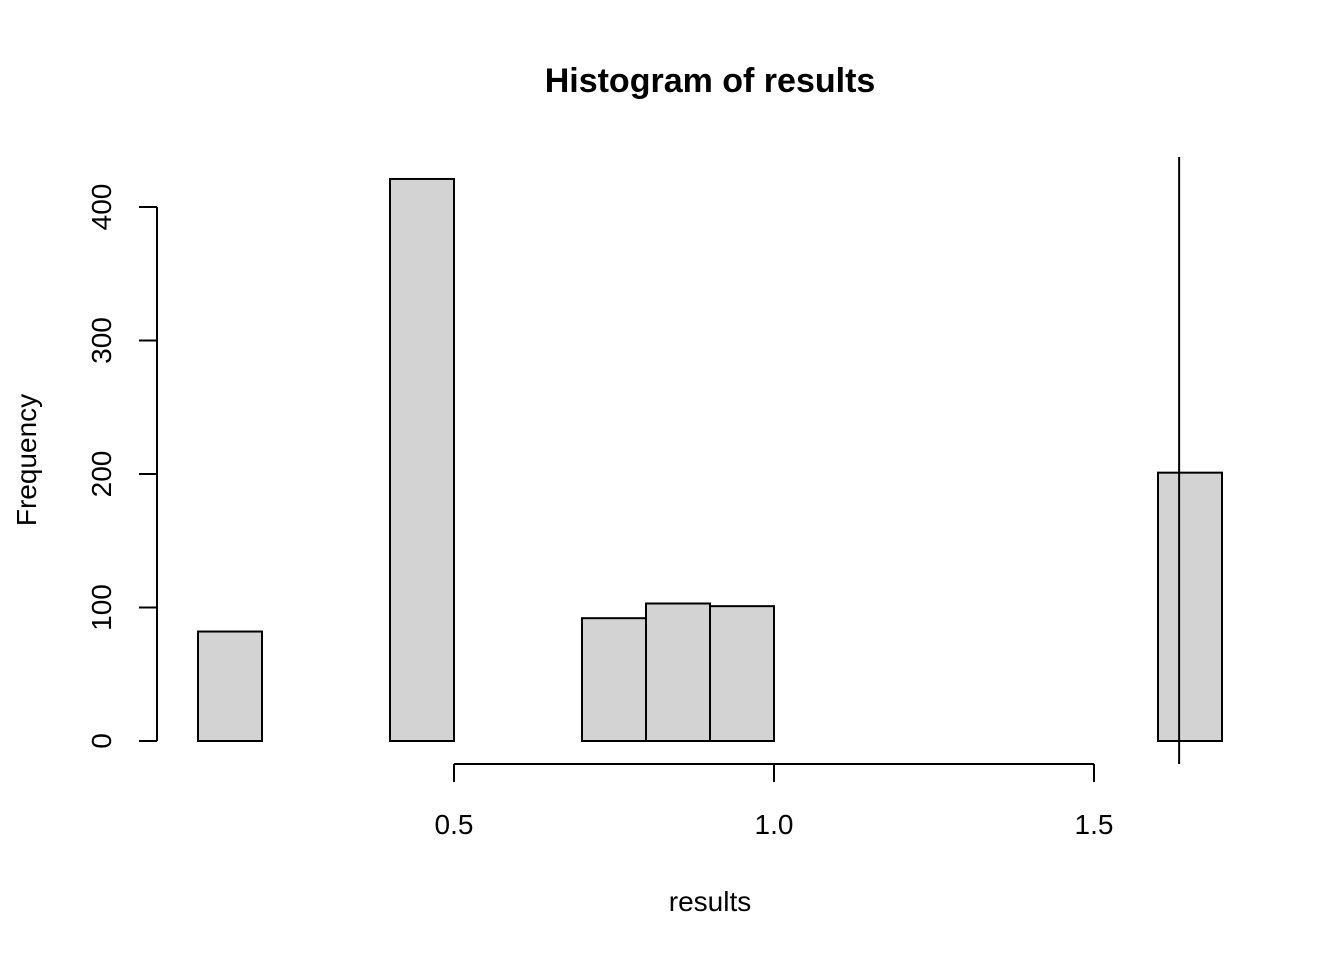  Describe the element at coordinates (122, 466) in the screenshot. I see `y-axis: 0 100 200 300 400` at that location.